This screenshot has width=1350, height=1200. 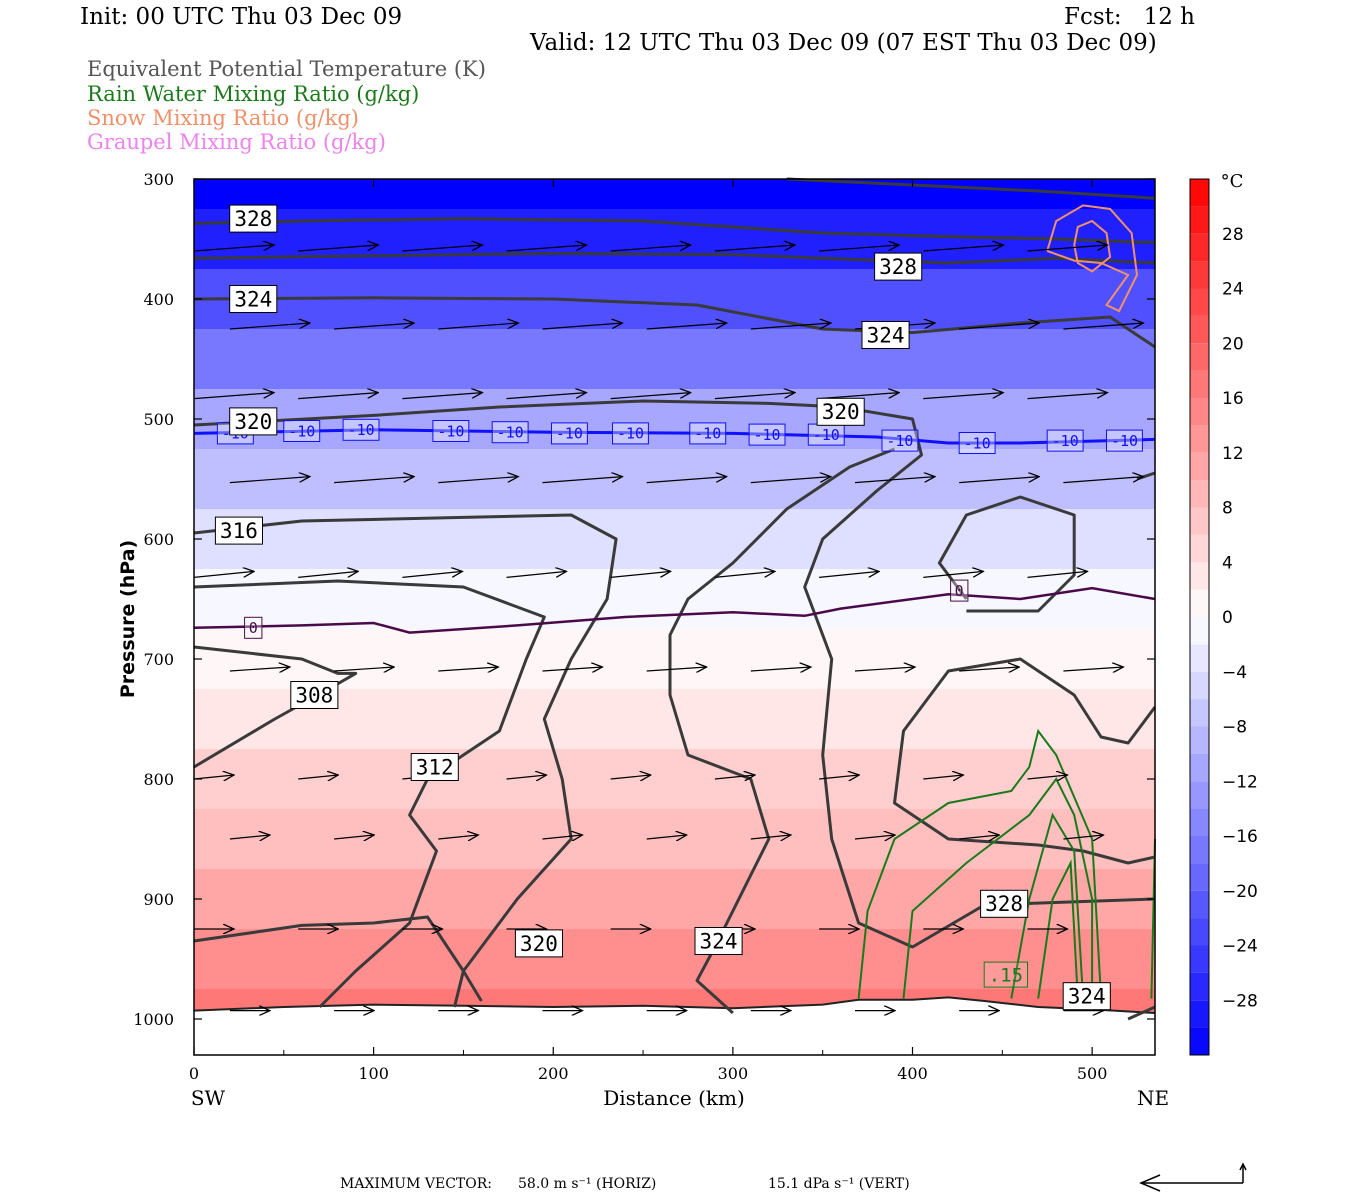 What do you see at coordinates (1240, 837) in the screenshot?
I see `colorbar-tick-label: −16` at bounding box center [1240, 837].